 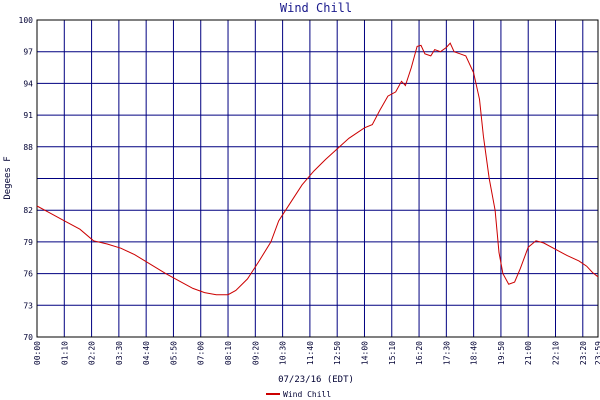 I want to click on x-axis-label: 07/23/16 (EDT), so click(x=316, y=380).